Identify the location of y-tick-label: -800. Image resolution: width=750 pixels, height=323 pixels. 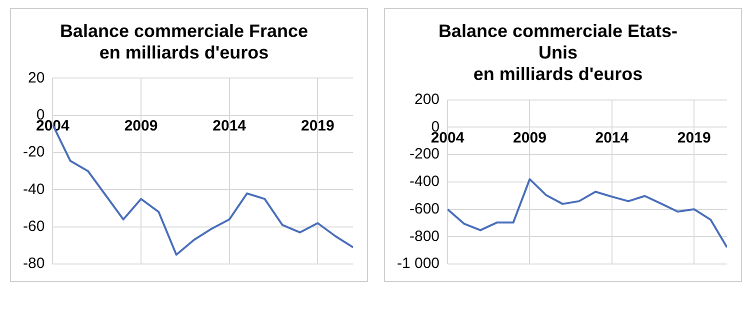
(425, 236).